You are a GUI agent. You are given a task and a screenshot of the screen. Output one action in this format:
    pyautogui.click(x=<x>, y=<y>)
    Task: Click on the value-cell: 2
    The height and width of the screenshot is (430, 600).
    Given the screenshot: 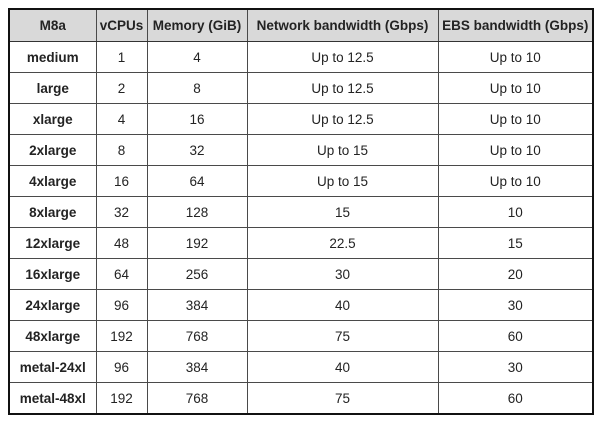 What is the action you would take?
    pyautogui.click(x=121, y=88)
    